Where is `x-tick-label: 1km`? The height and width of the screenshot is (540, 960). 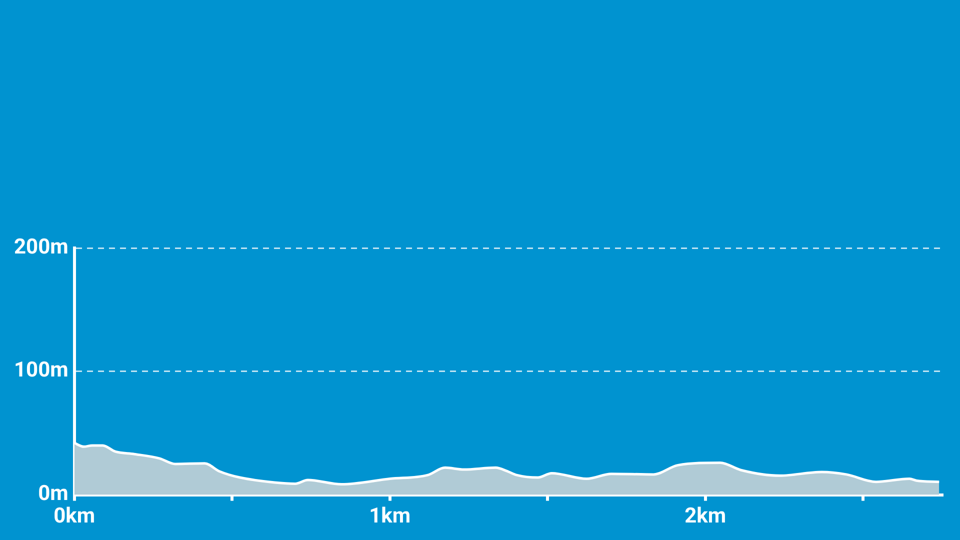 x-tick-label: 1km is located at coordinates (390, 516).